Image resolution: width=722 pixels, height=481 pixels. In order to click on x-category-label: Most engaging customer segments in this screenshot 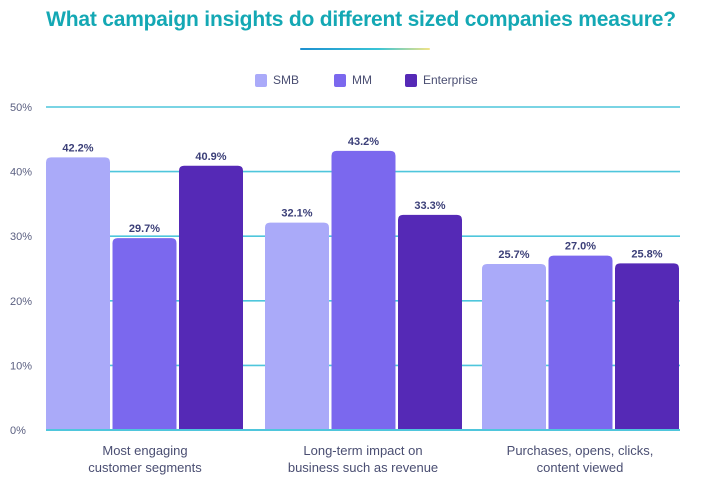, I will do `click(145, 459)`.